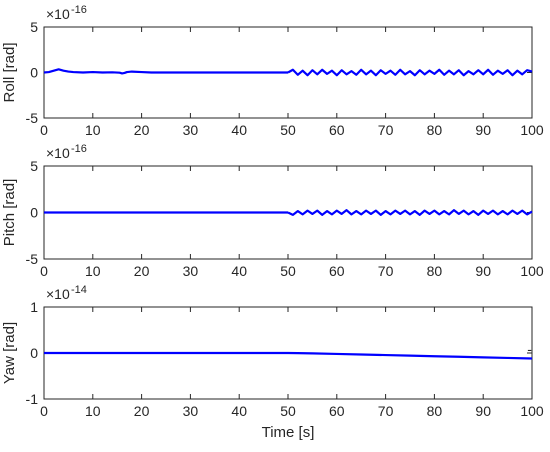  Describe the element at coordinates (9, 213) in the screenshot. I see `y-axis-label: Pitch [rad]` at that location.